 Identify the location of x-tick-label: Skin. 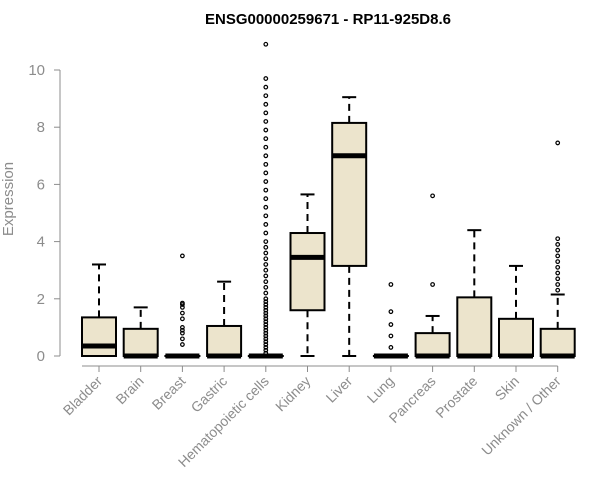
(507, 388).